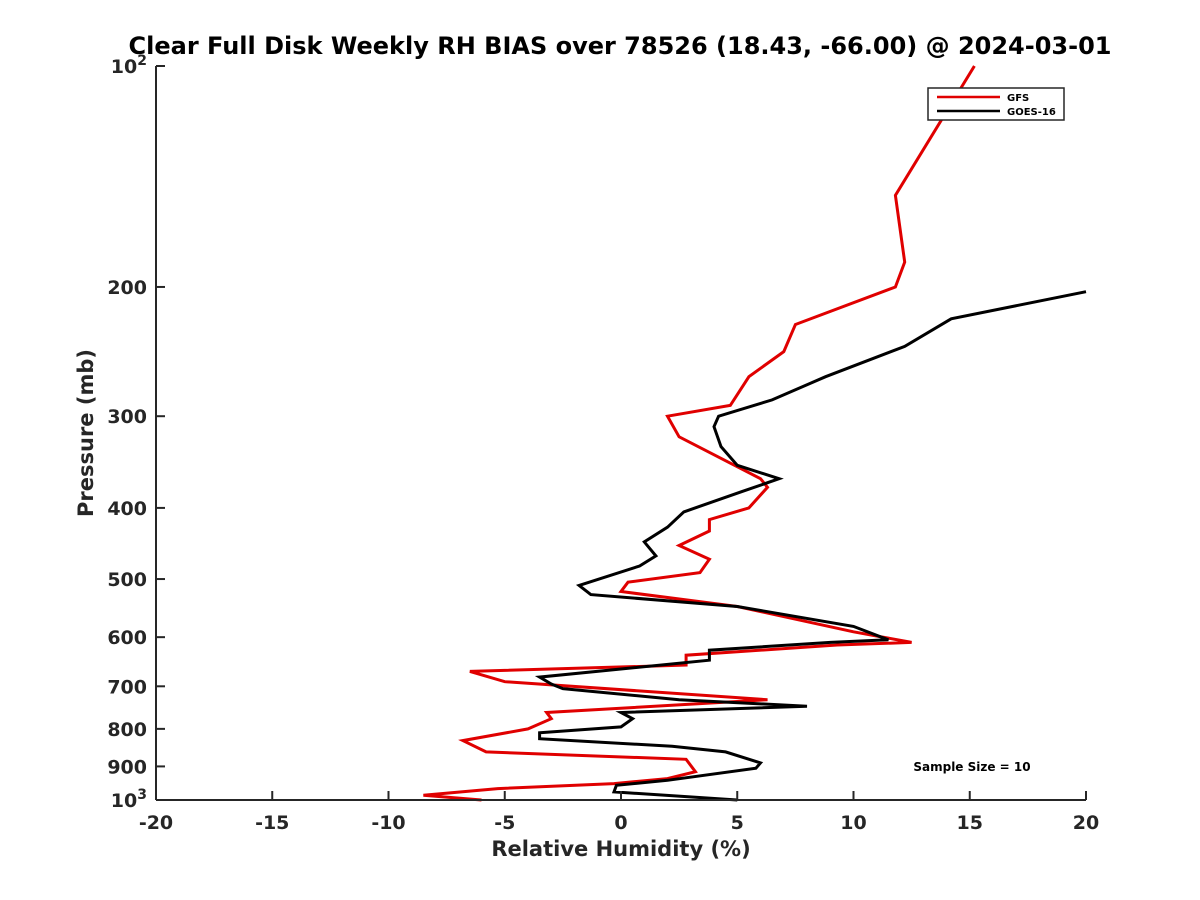 The image size is (1200, 900). What do you see at coordinates (971, 767) in the screenshot?
I see `sample-size-annotation: Sample Size = 10` at bounding box center [971, 767].